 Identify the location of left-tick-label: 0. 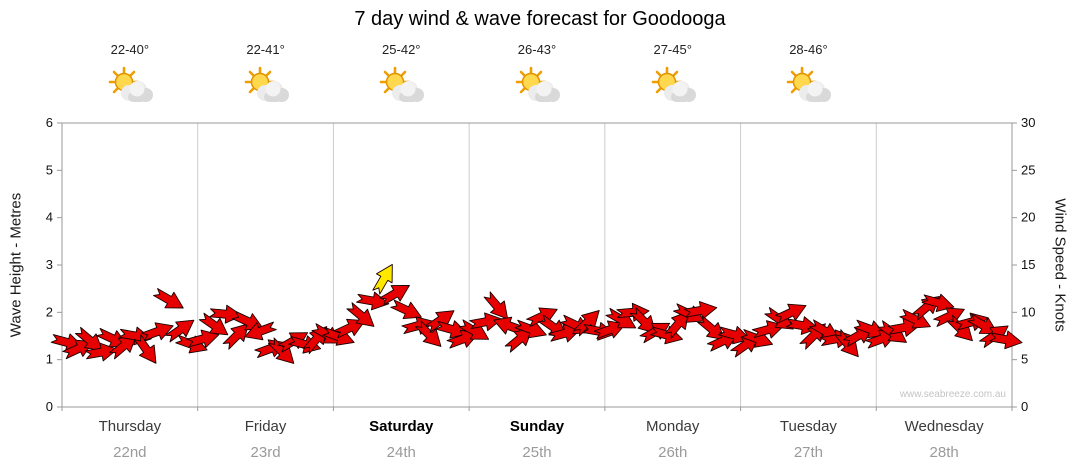
(49, 406).